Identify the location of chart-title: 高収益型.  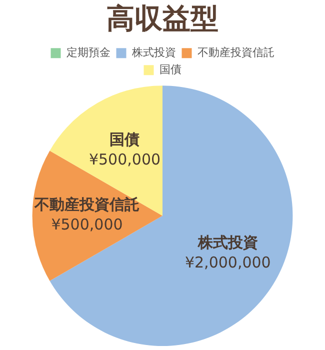
(162, 19).